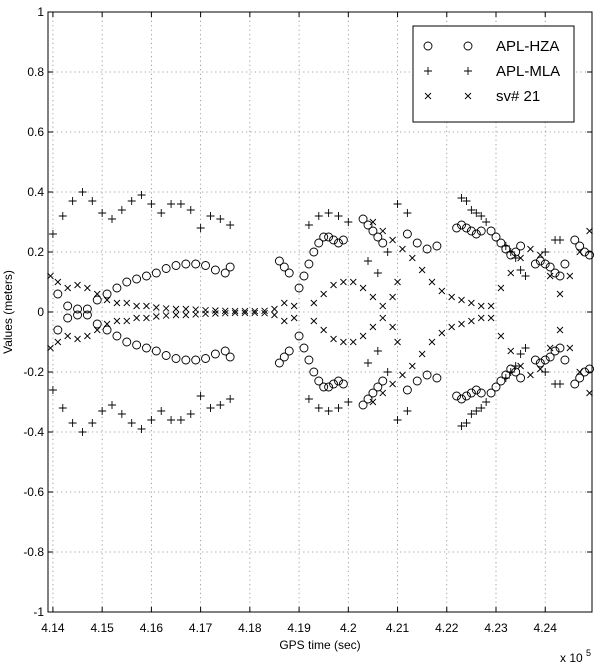  What do you see at coordinates (53, 628) in the screenshot?
I see `x-tick-label: 4.14` at bounding box center [53, 628].